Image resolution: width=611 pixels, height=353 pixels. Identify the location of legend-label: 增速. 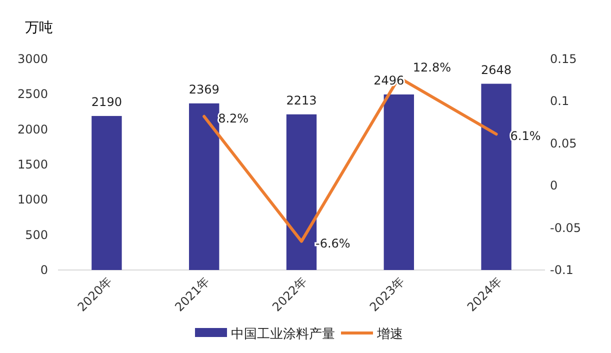
(389, 334).